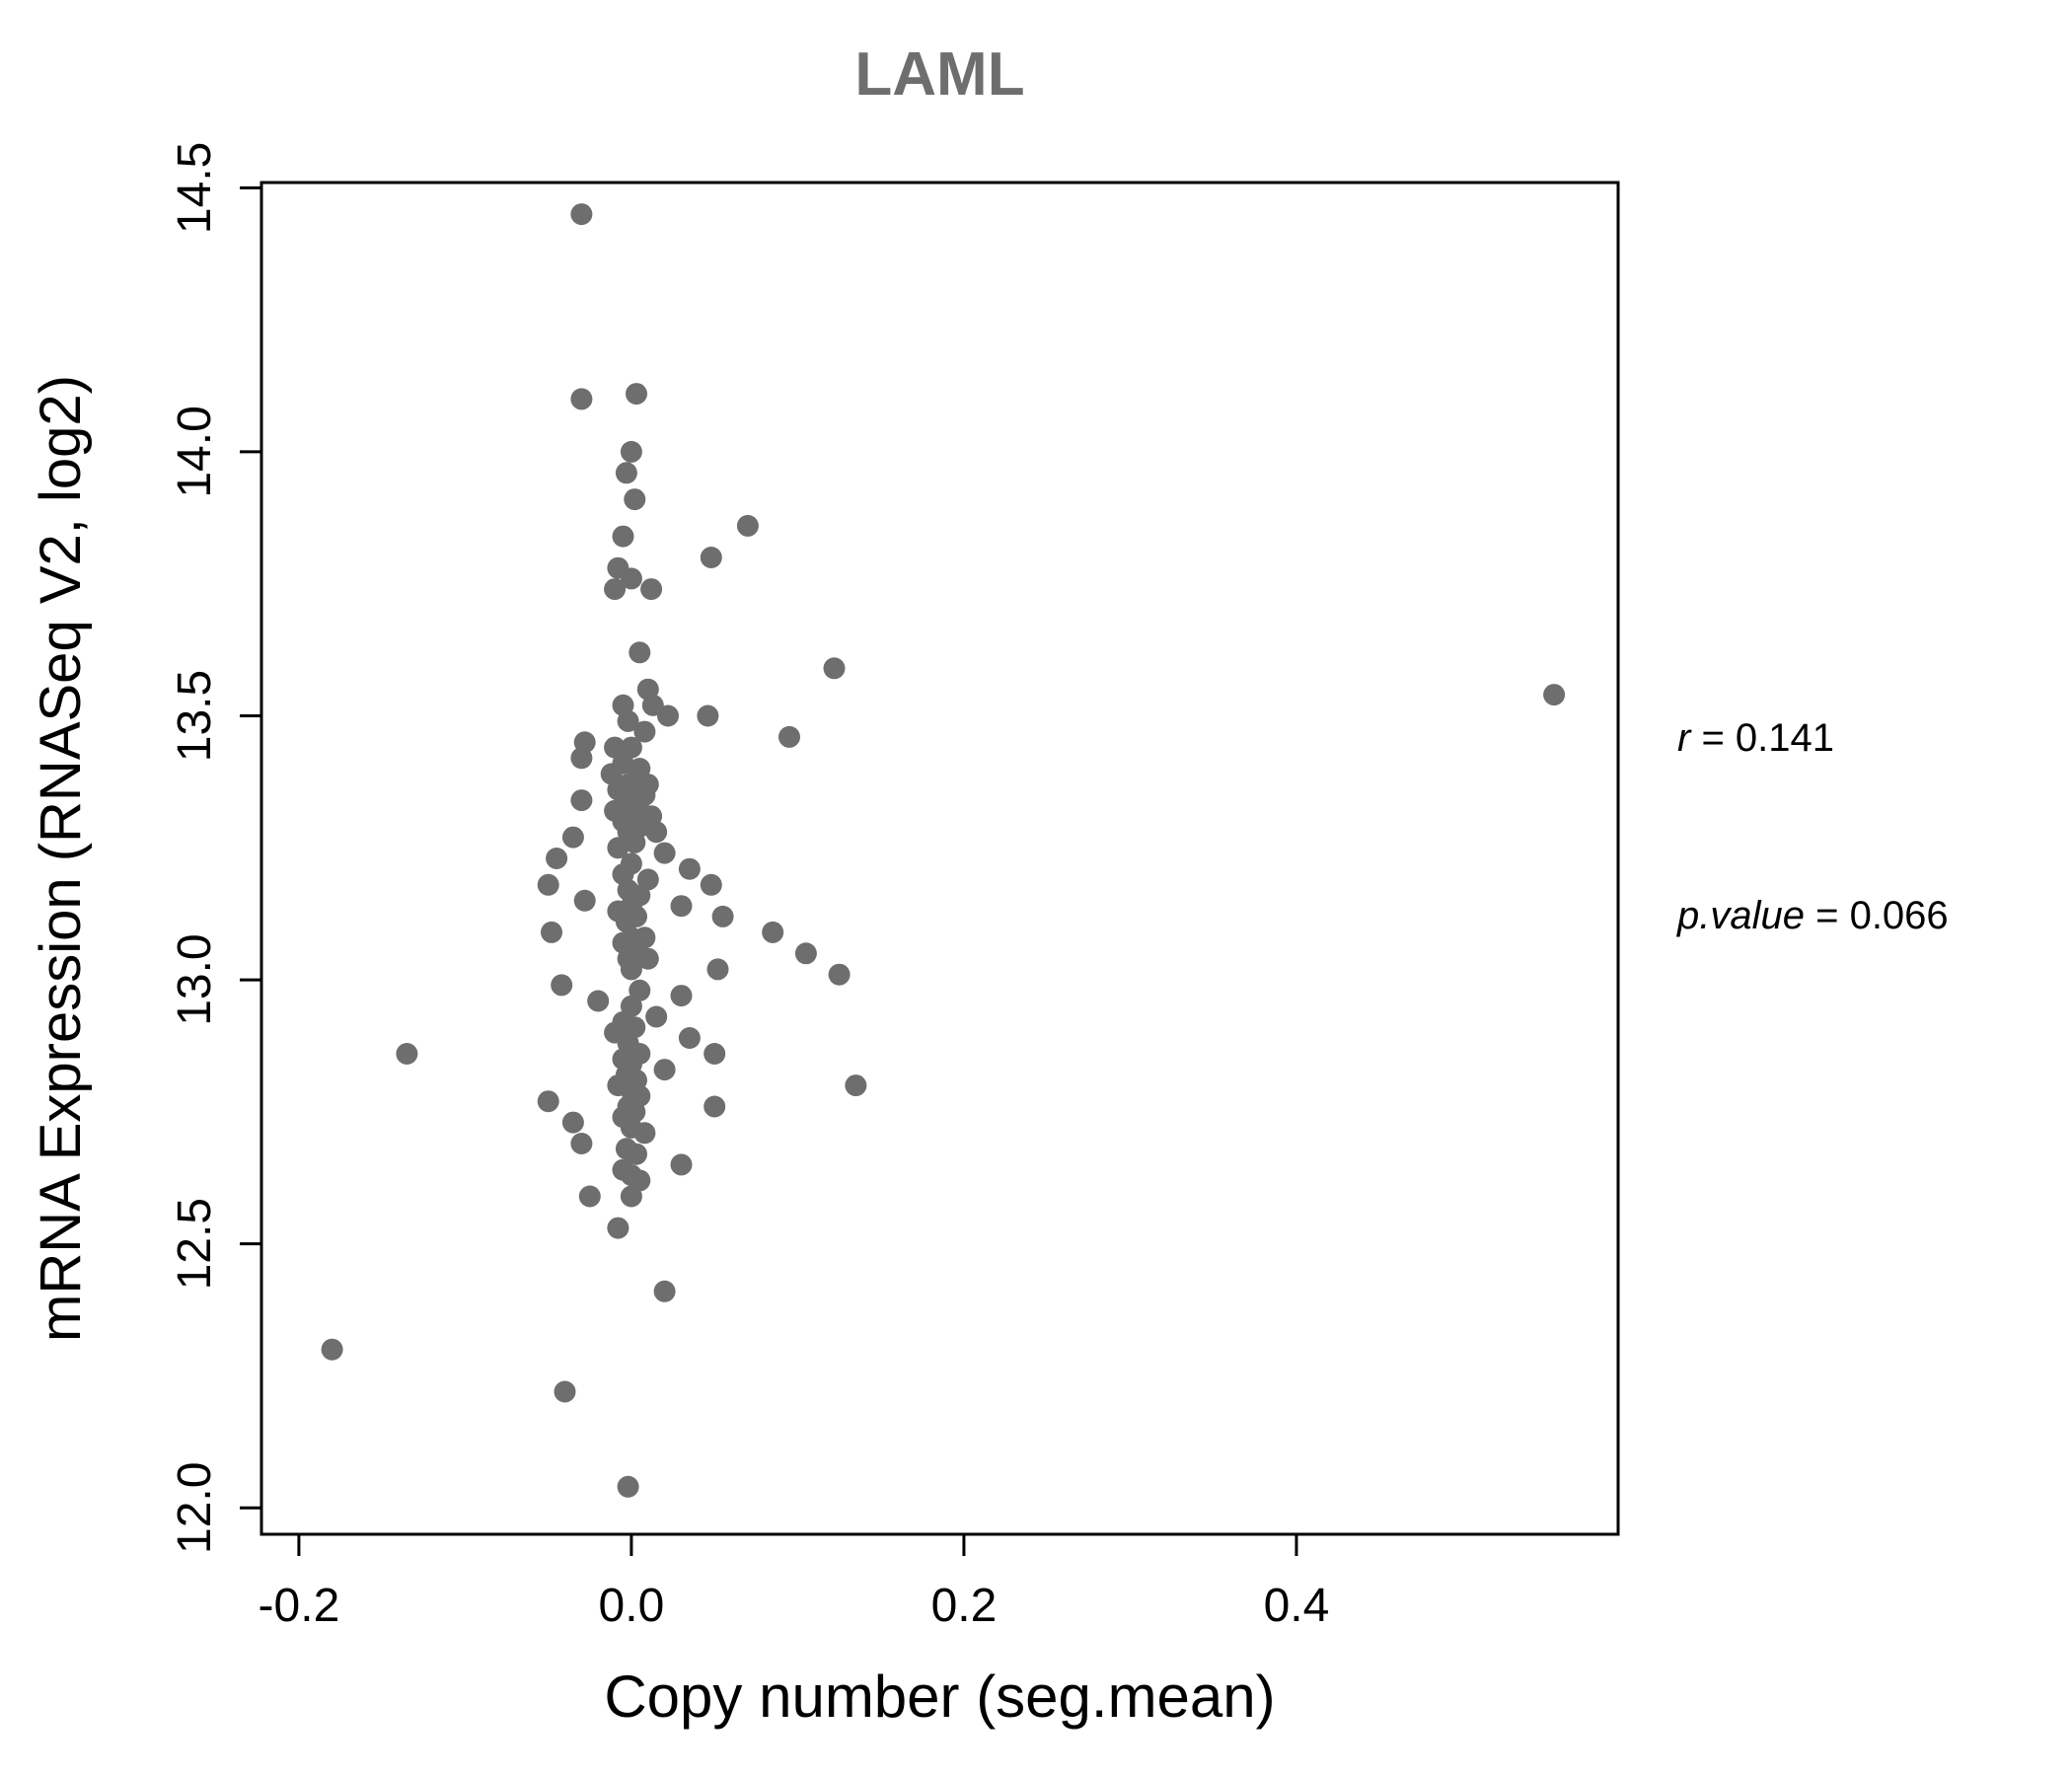  What do you see at coordinates (632, 1606) in the screenshot?
I see `x-tick-label: 0.0` at bounding box center [632, 1606].